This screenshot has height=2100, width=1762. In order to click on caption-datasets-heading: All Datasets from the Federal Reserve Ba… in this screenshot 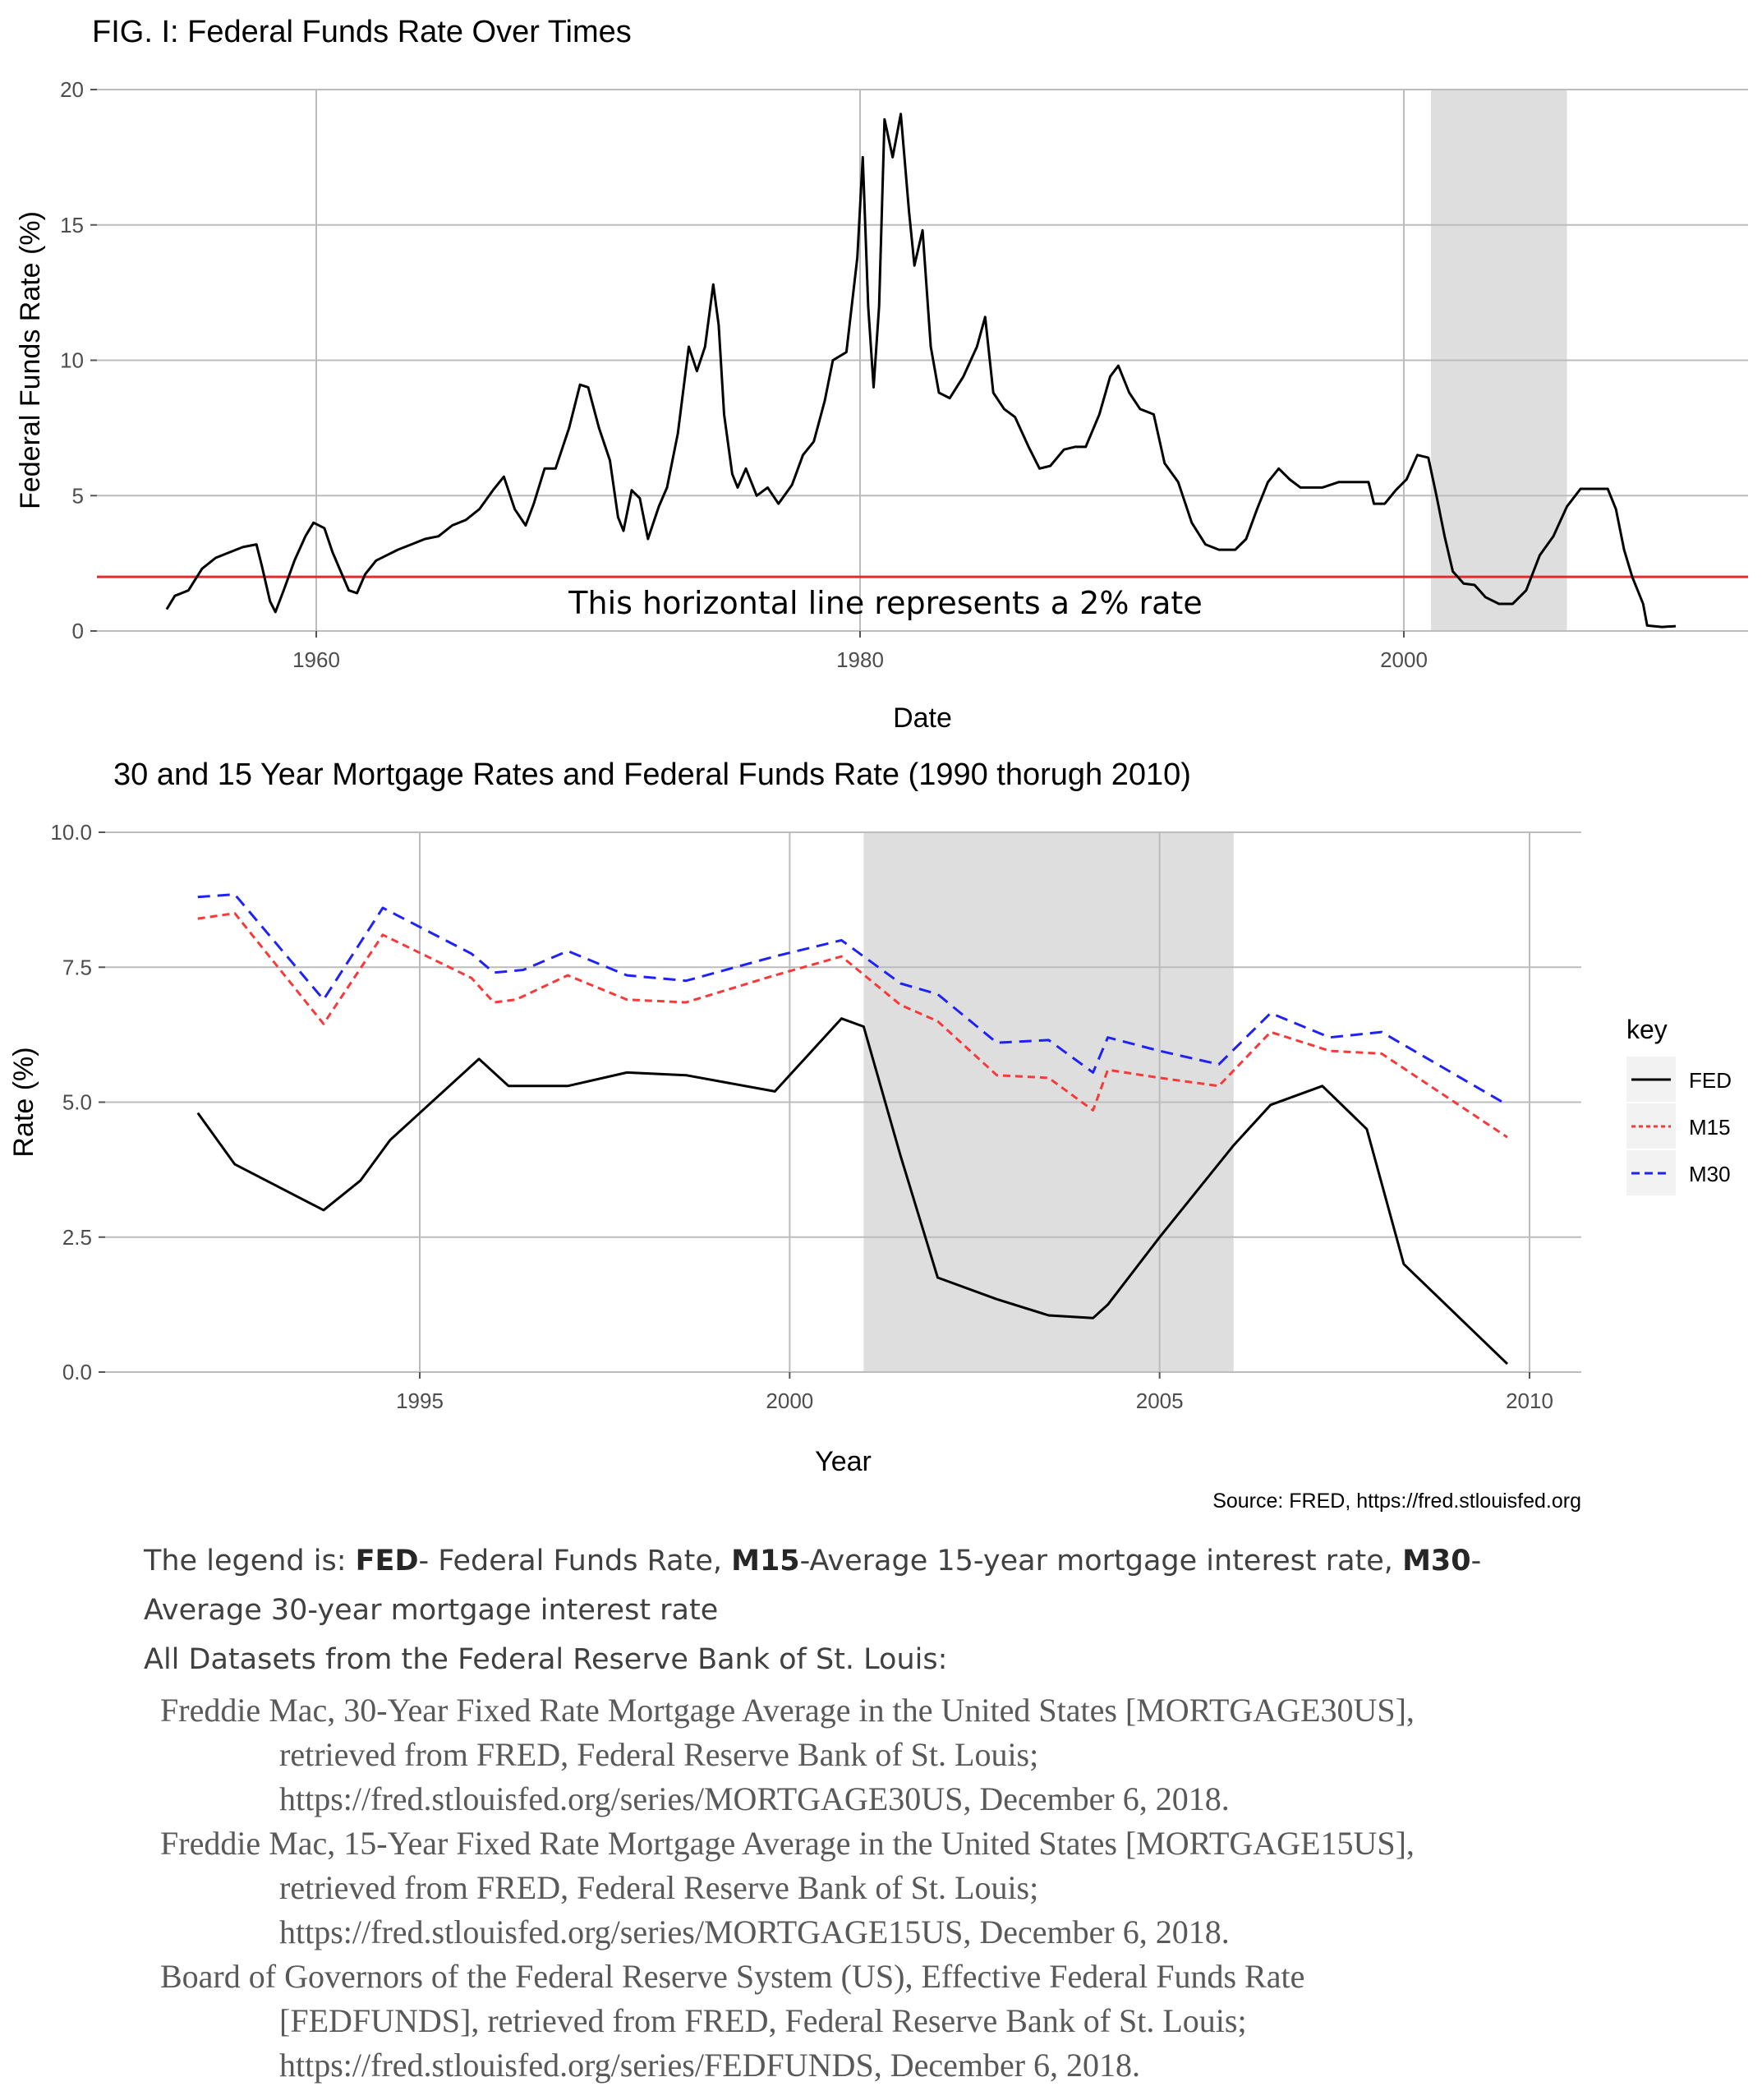, I will do `click(546, 1659)`.